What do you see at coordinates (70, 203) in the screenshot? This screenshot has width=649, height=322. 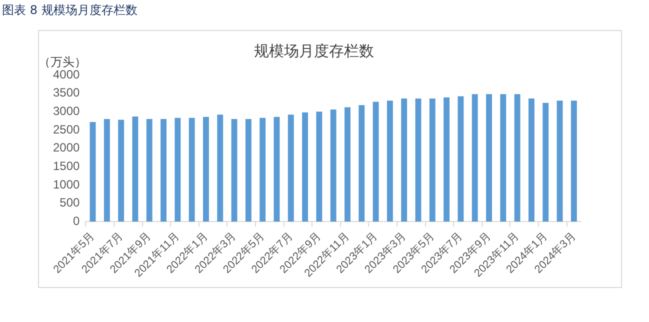 I see `y-tick-label: 500` at bounding box center [70, 203].